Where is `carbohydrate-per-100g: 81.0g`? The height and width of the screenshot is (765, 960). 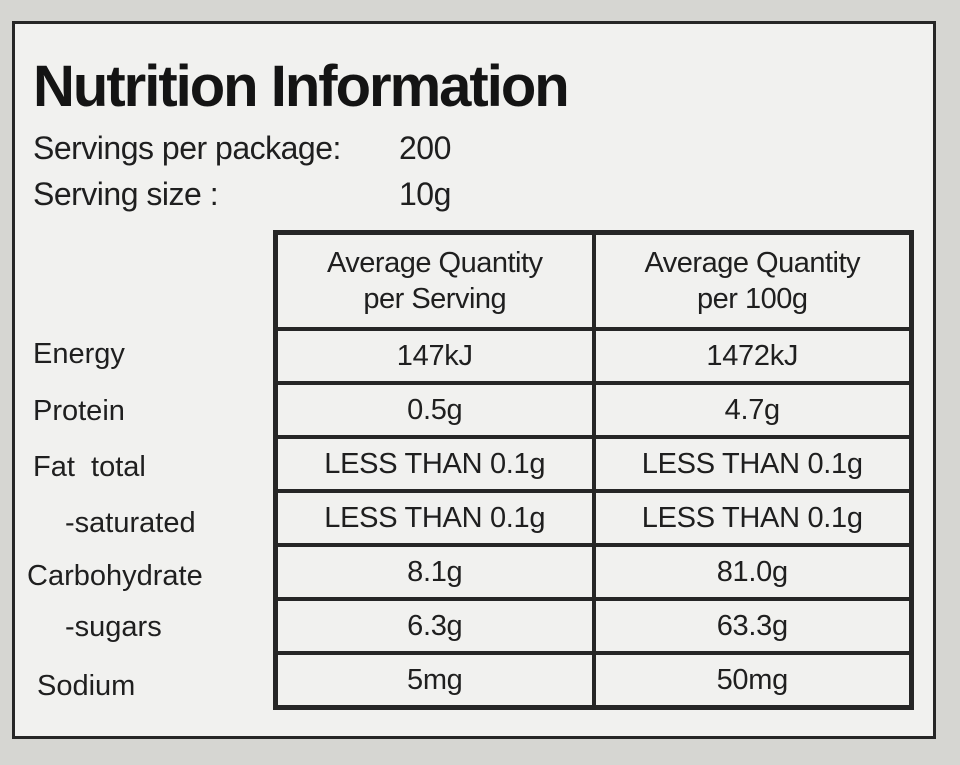 carbohydrate-per-100g: 81.0g is located at coordinates (752, 572).